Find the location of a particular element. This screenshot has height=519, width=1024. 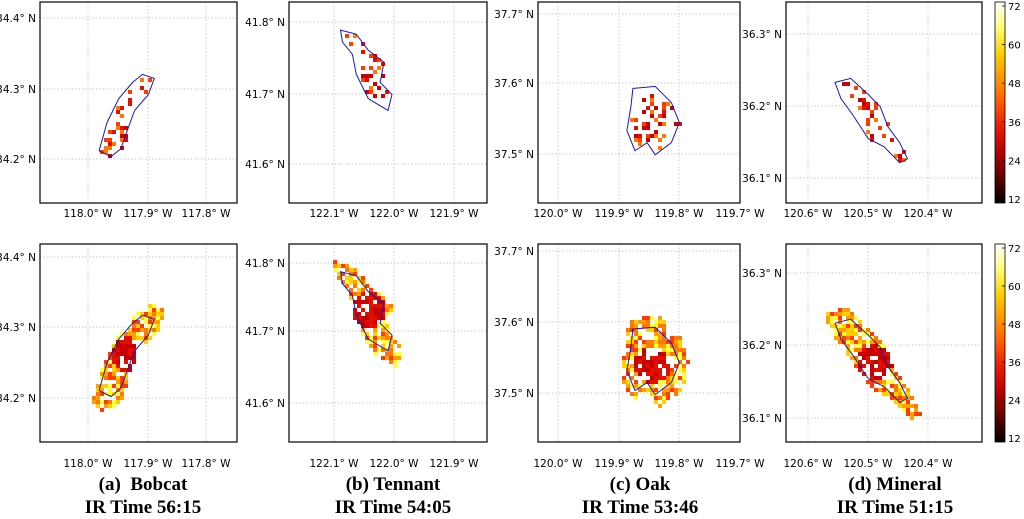

x-tick-label: 120.5° W is located at coordinates (868, 214).